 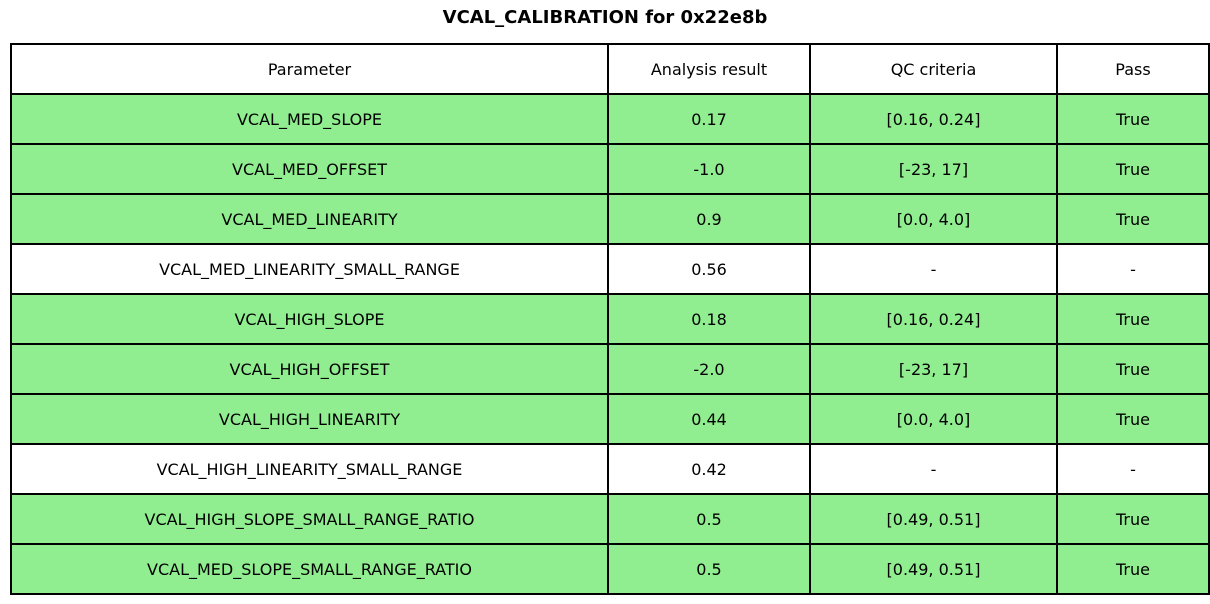 I want to click on table-row: VCAL_HIGH_LINEARITY_SMALL_RANGE 0.42- -, so click(x=610, y=469).